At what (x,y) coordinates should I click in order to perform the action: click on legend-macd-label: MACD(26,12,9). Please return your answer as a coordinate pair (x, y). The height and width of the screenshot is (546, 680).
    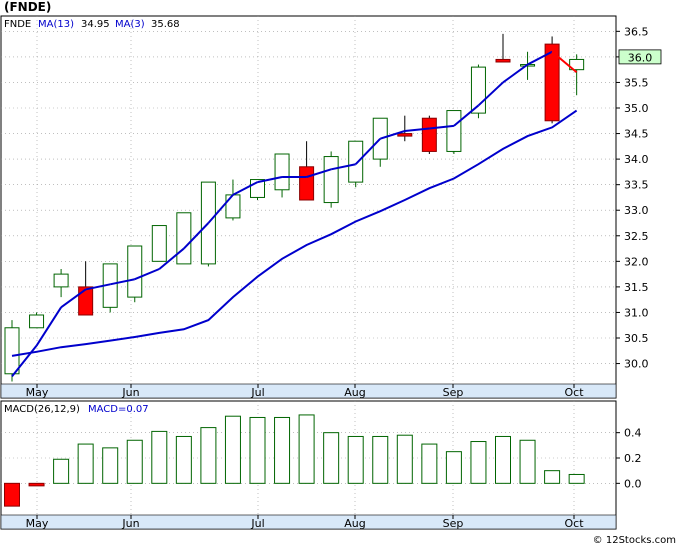
    Looking at the image, I should click on (42, 409).